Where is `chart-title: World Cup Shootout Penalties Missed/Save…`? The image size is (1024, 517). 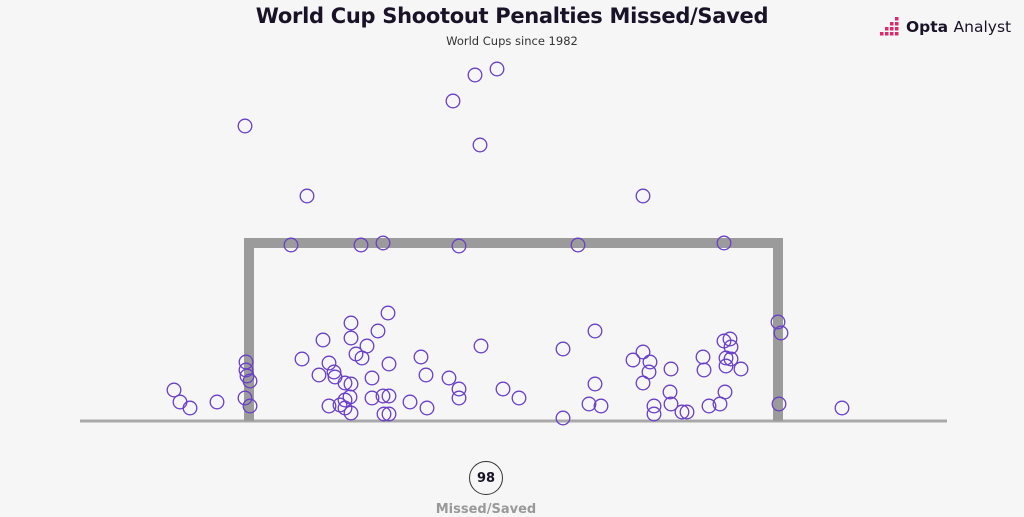
chart-title: World Cup Shootout Penalties Missed/Save… is located at coordinates (512, 16).